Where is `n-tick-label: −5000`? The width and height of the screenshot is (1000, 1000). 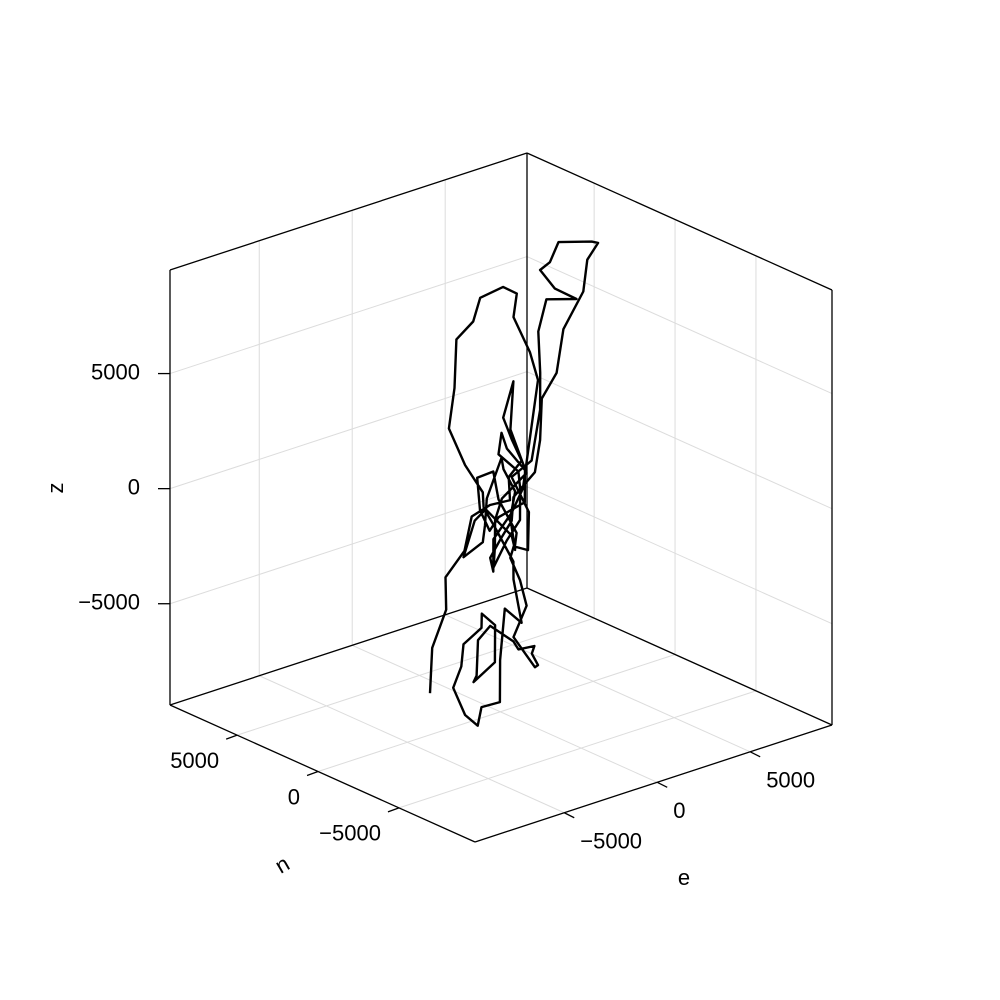 n-tick-label: −5000 is located at coordinates (350, 833).